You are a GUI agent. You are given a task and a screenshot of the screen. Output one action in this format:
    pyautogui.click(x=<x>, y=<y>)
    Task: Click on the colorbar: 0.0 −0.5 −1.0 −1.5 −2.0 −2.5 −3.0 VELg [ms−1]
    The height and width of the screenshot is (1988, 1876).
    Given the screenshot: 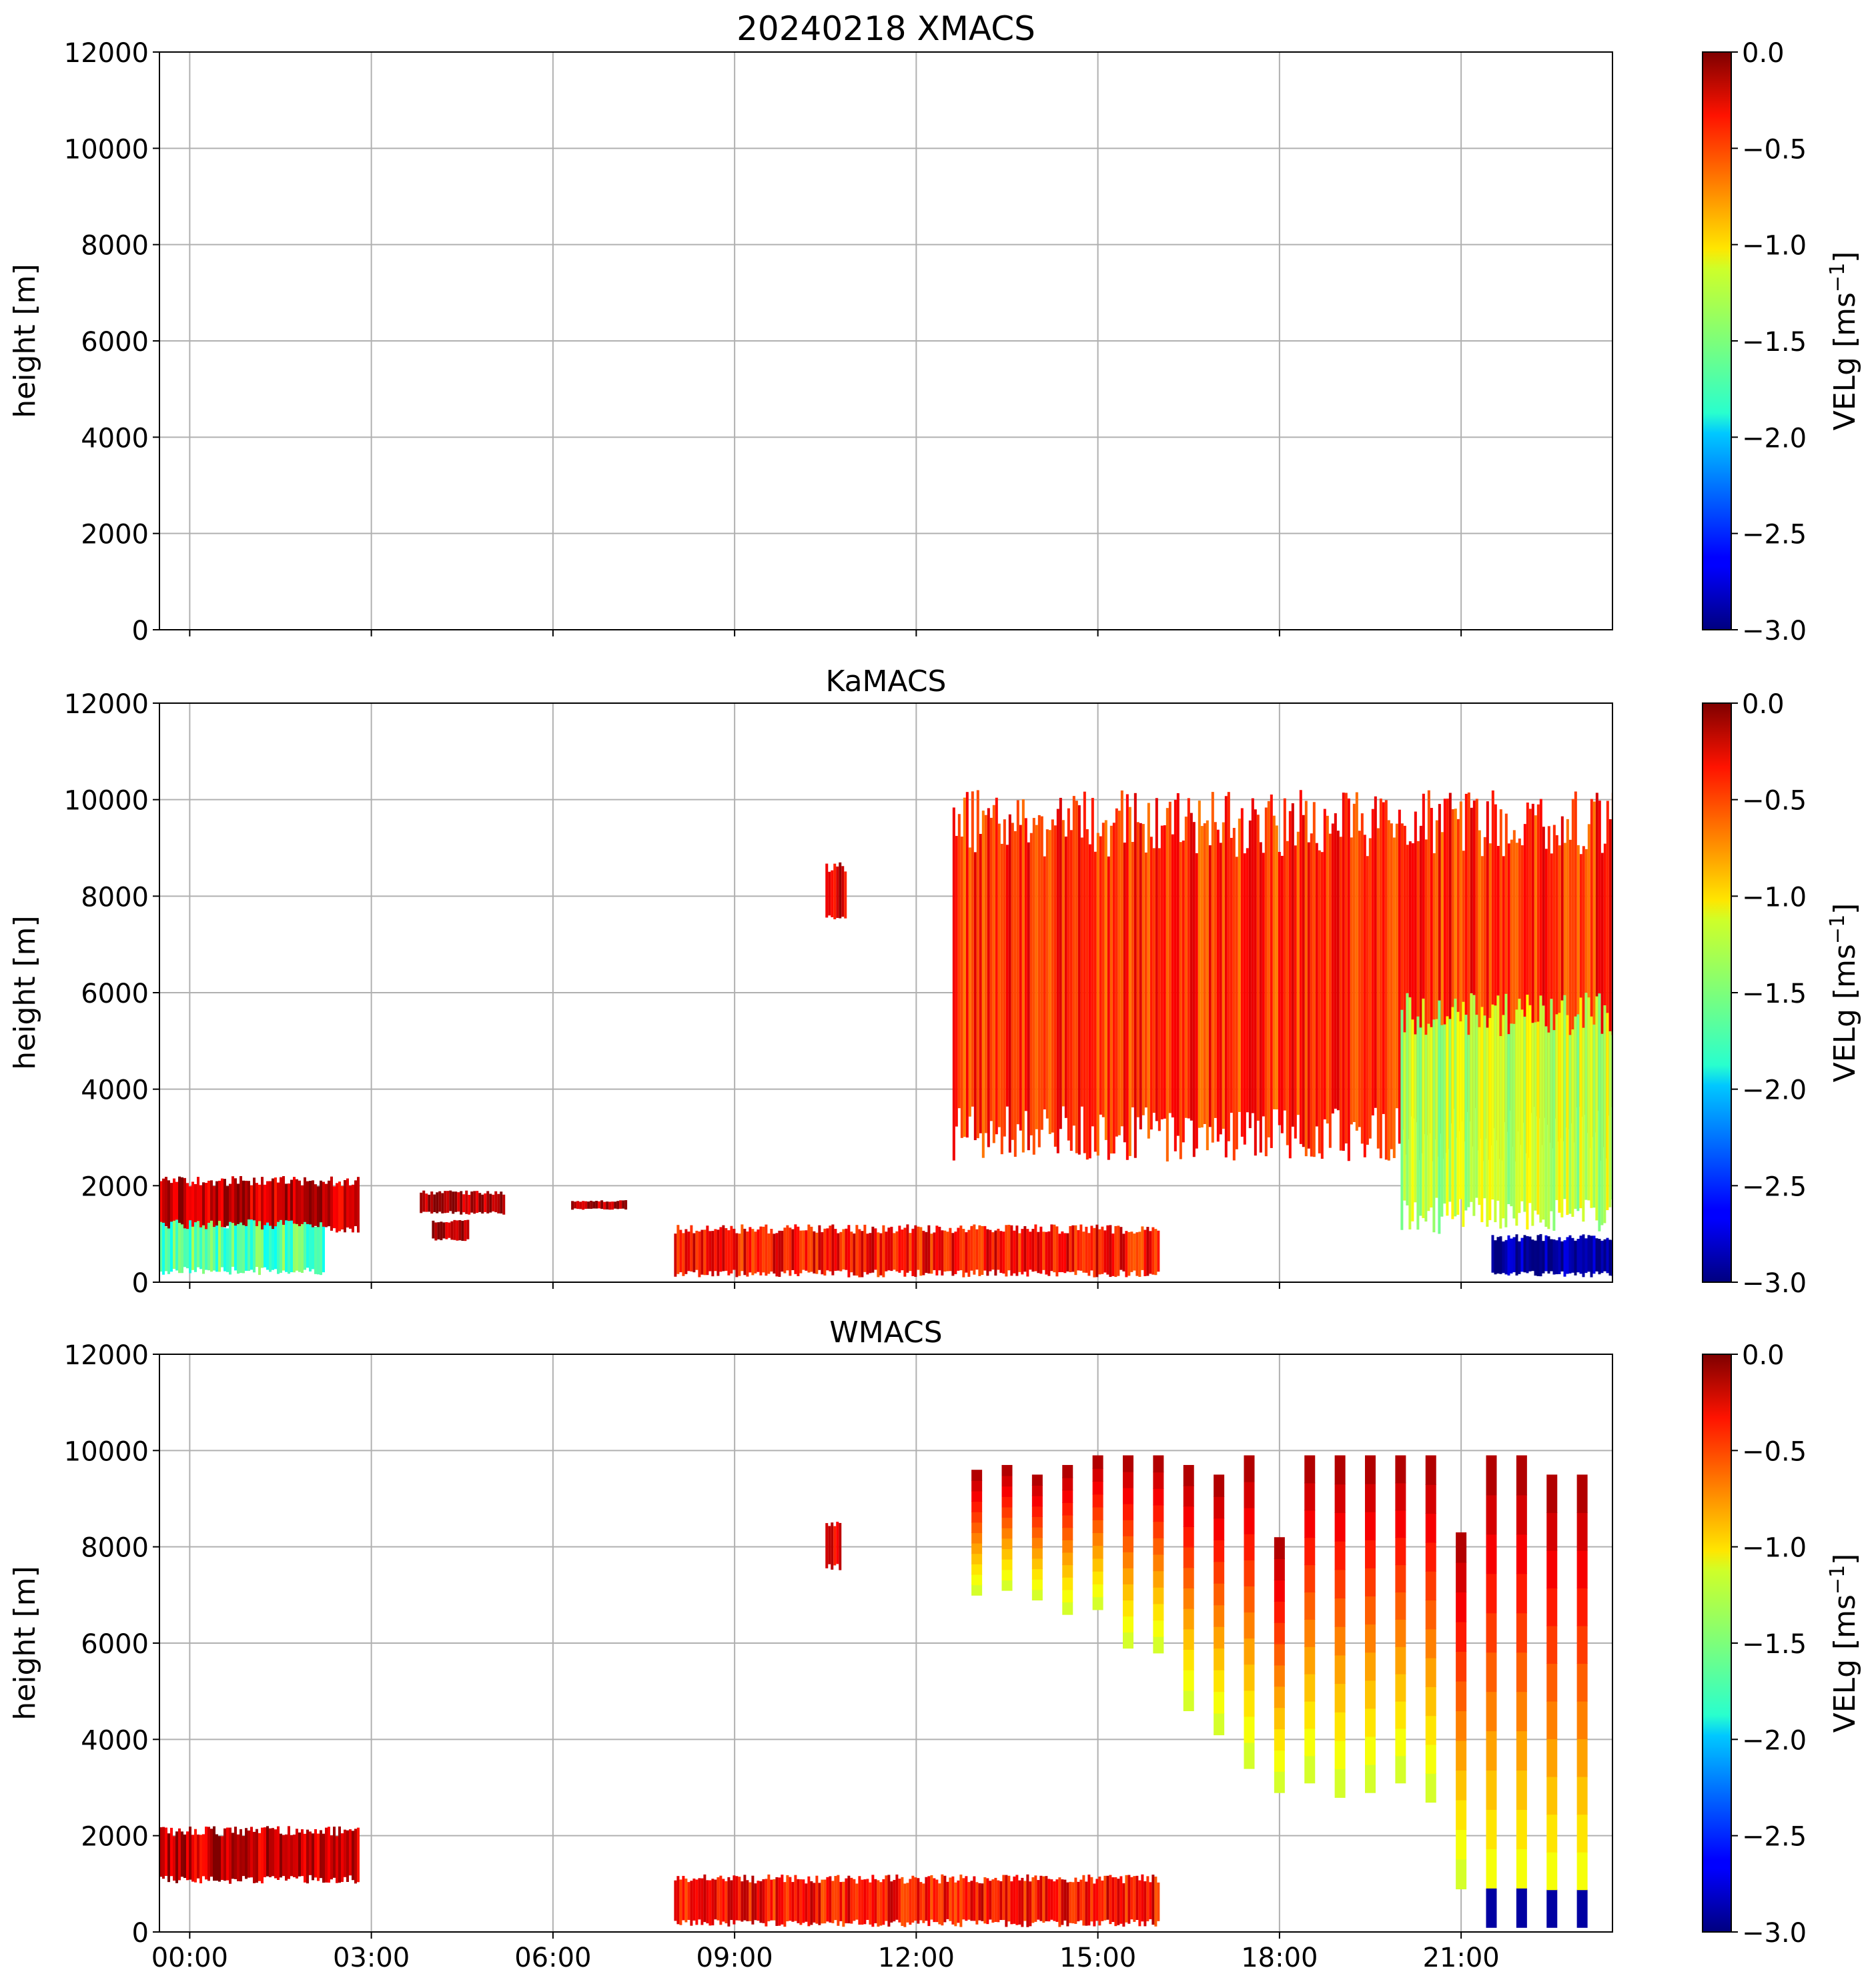 What is the action you would take?
    pyautogui.click(x=1782, y=1644)
    